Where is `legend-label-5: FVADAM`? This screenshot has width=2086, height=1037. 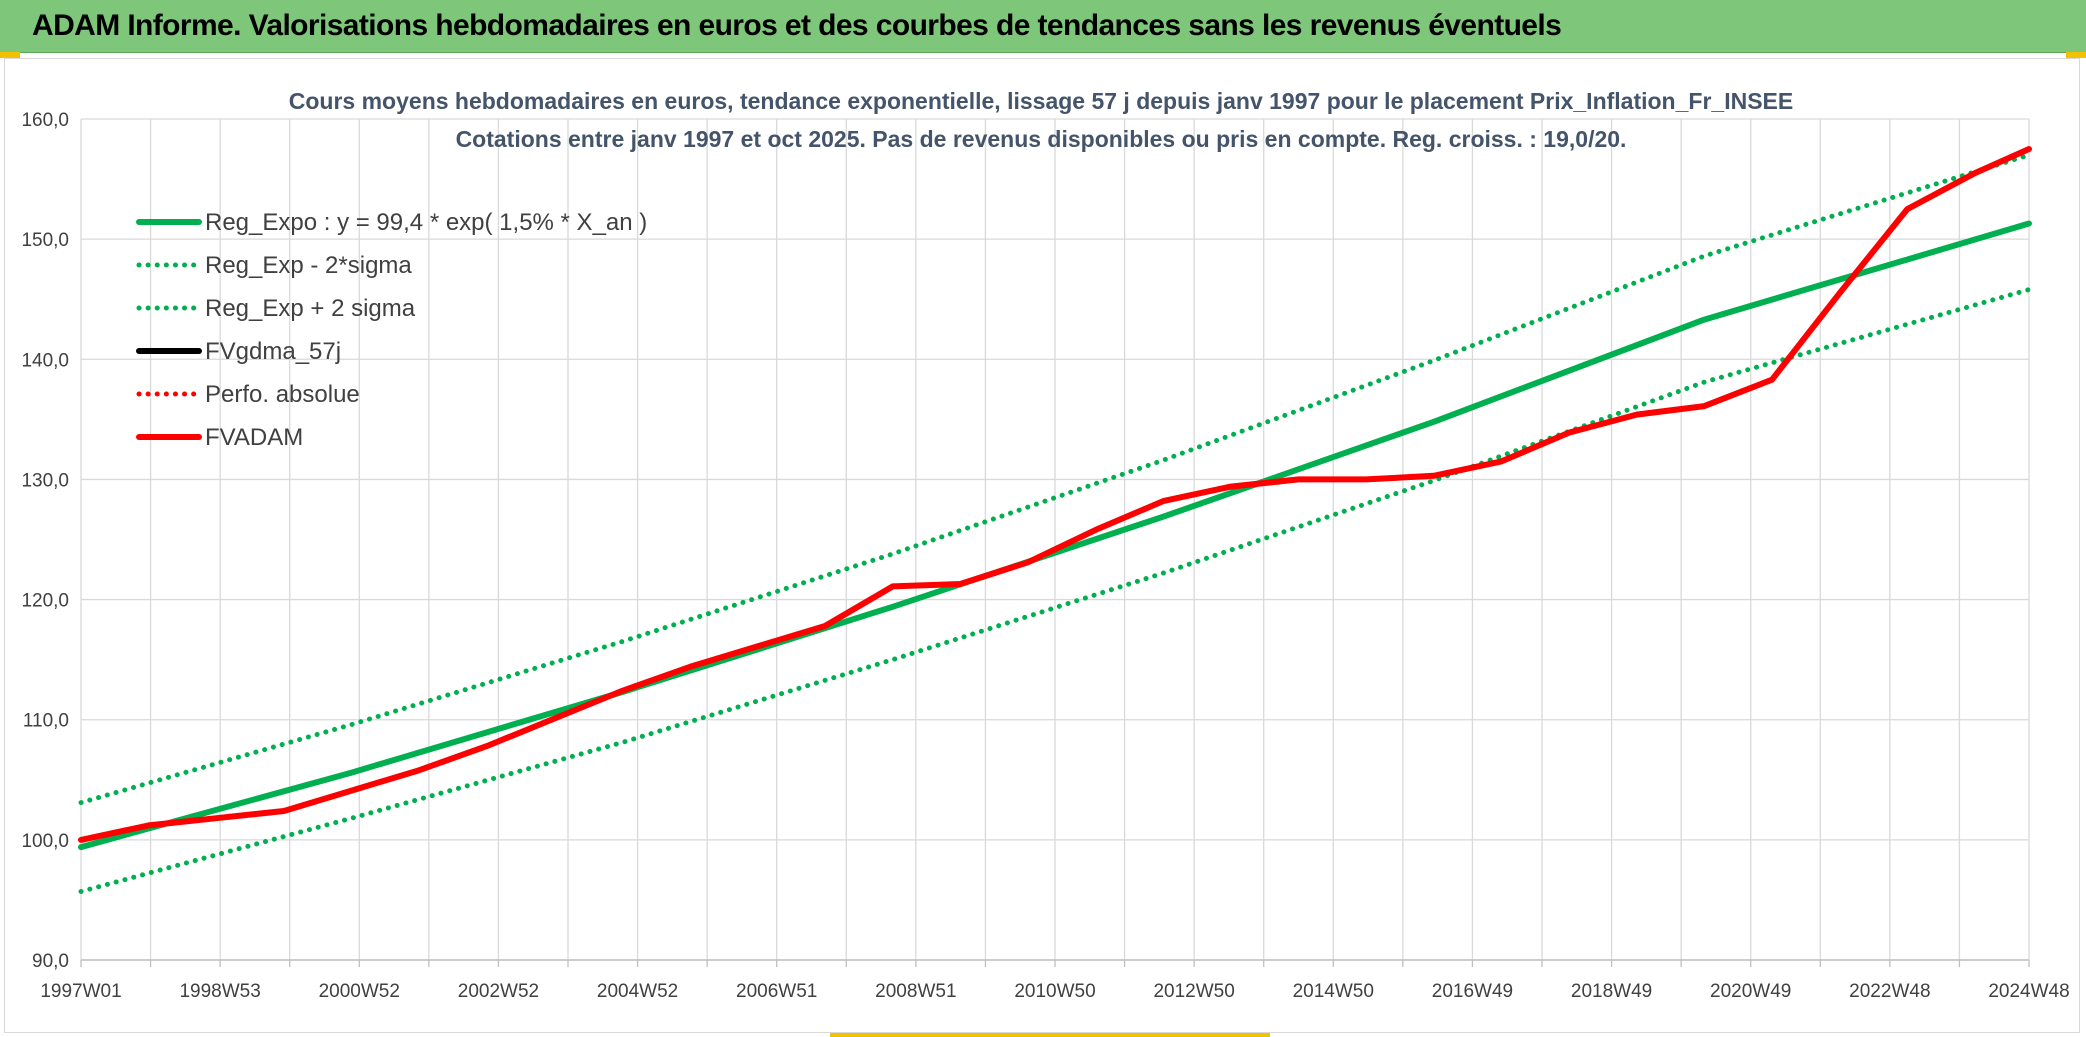 legend-label-5: FVADAM is located at coordinates (254, 437).